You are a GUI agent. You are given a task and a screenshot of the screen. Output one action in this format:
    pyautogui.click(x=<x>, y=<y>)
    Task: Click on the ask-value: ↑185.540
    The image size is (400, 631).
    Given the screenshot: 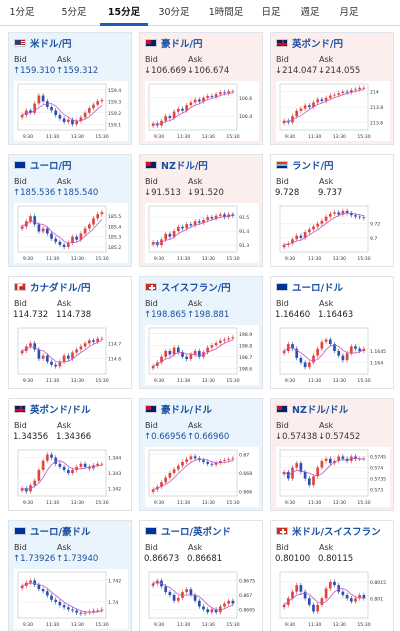 What is the action you would take?
    pyautogui.click(x=77, y=193)
    